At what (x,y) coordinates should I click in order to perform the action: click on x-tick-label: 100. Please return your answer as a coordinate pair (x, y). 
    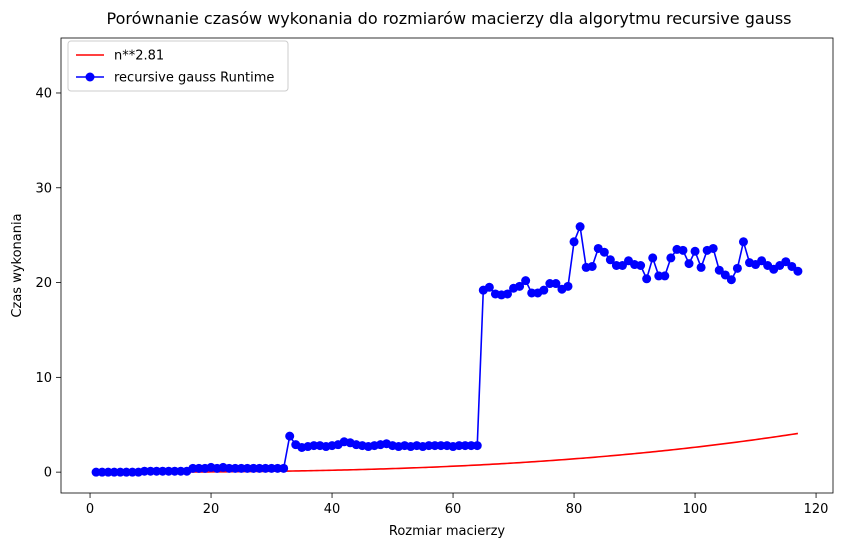
    Looking at the image, I should click on (695, 509).